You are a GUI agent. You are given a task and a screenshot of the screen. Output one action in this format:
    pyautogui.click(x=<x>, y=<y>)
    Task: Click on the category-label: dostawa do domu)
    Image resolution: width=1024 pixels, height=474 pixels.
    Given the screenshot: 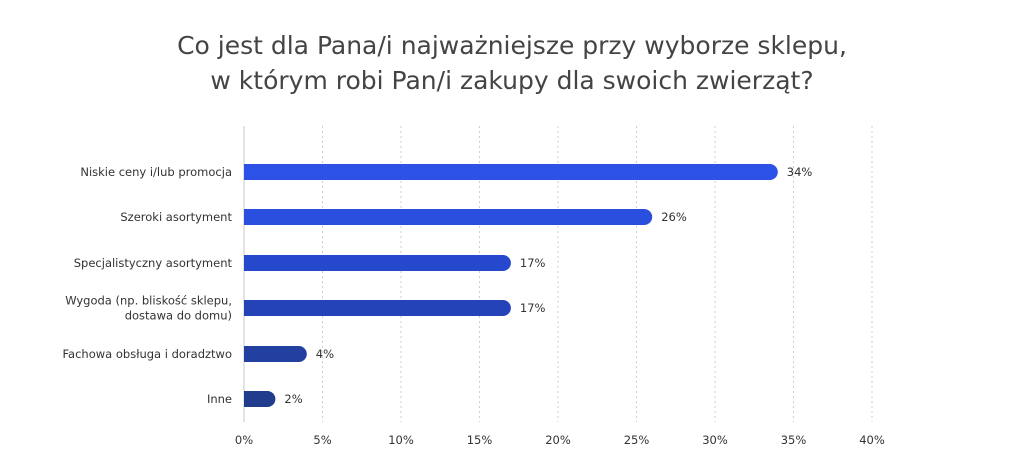 What is the action you would take?
    pyautogui.click(x=178, y=316)
    